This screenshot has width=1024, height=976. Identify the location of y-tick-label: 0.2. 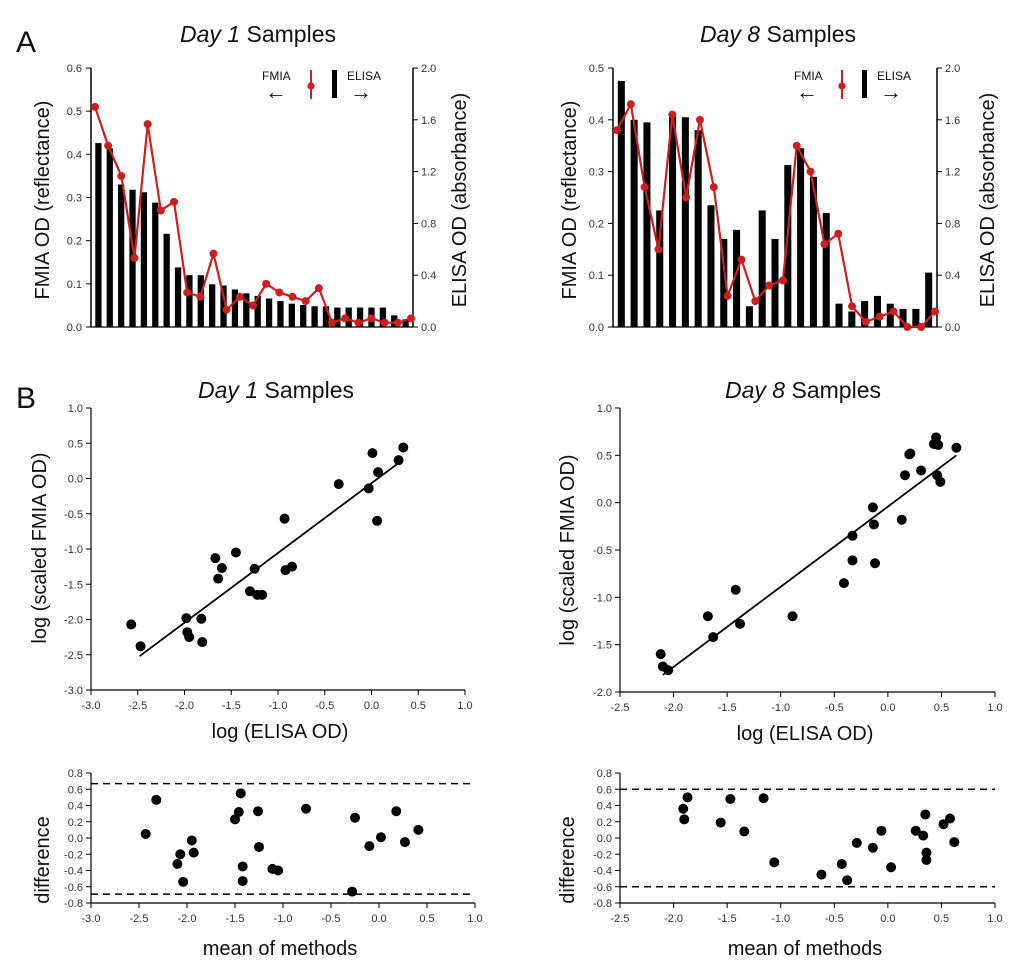
(604, 823).